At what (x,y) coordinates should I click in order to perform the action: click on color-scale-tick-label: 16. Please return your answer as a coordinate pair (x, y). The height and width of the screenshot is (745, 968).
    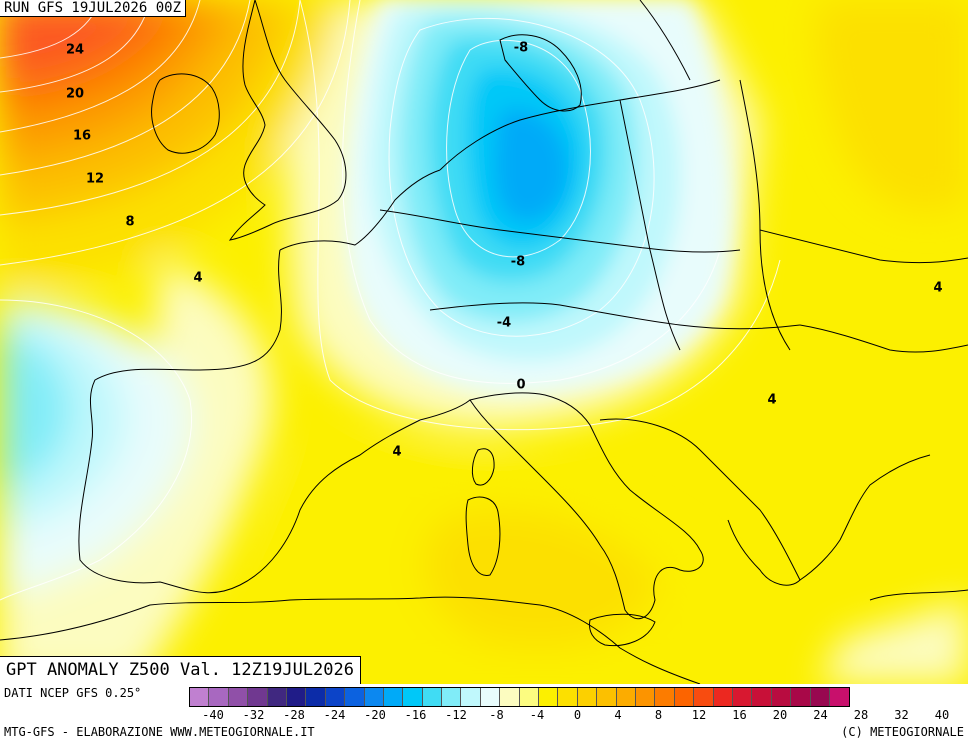
    Looking at the image, I should click on (739, 715).